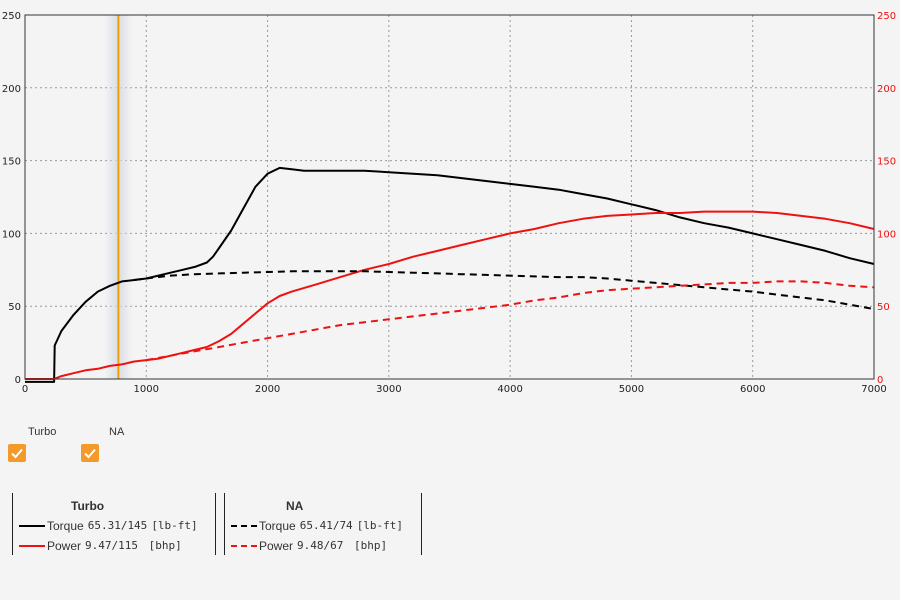 This screenshot has height=600, width=900. Describe the element at coordinates (267, 389) in the screenshot. I see `x-tick-label: 2000` at that location.